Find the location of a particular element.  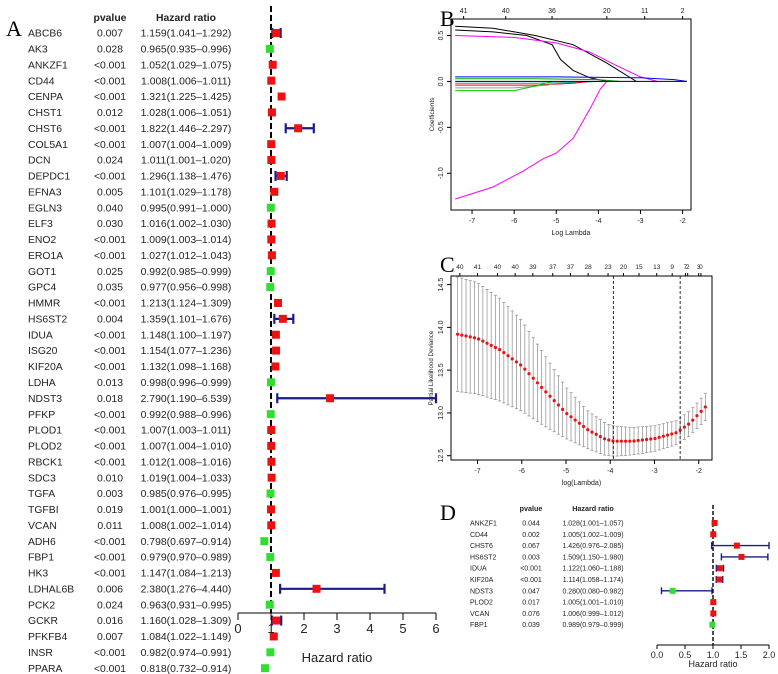

hazard-ratio-label: 1.122(1.060–1.188) is located at coordinates (592, 569).